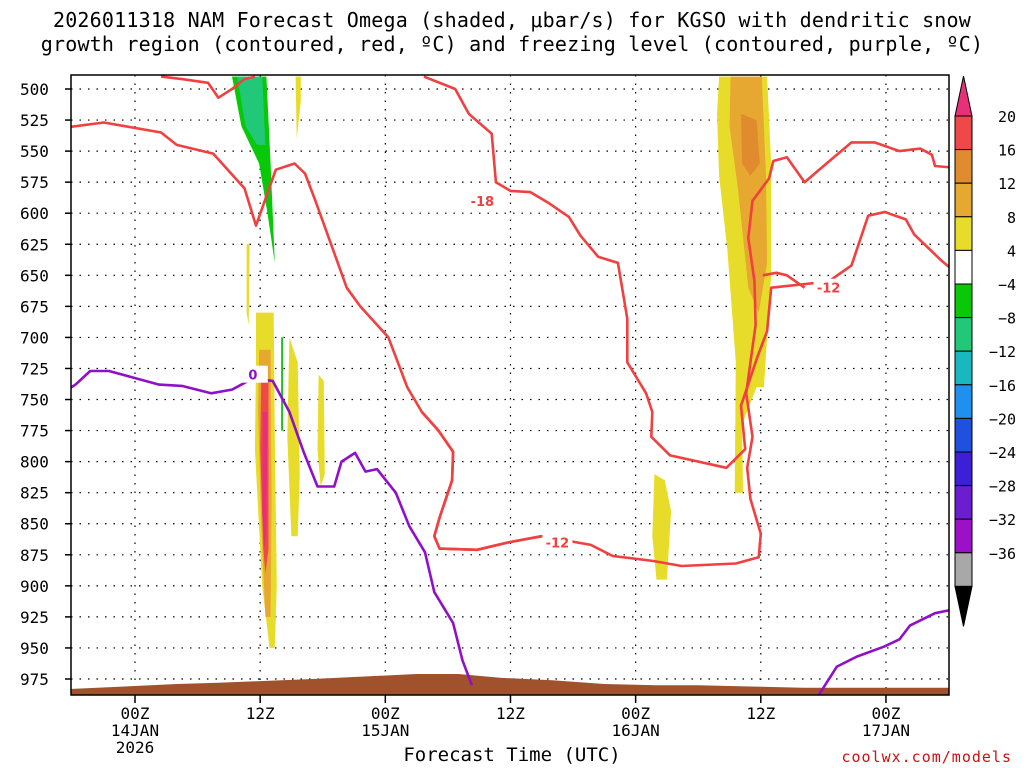  I want to click on colorbar-label: 4, so click(1011, 251).